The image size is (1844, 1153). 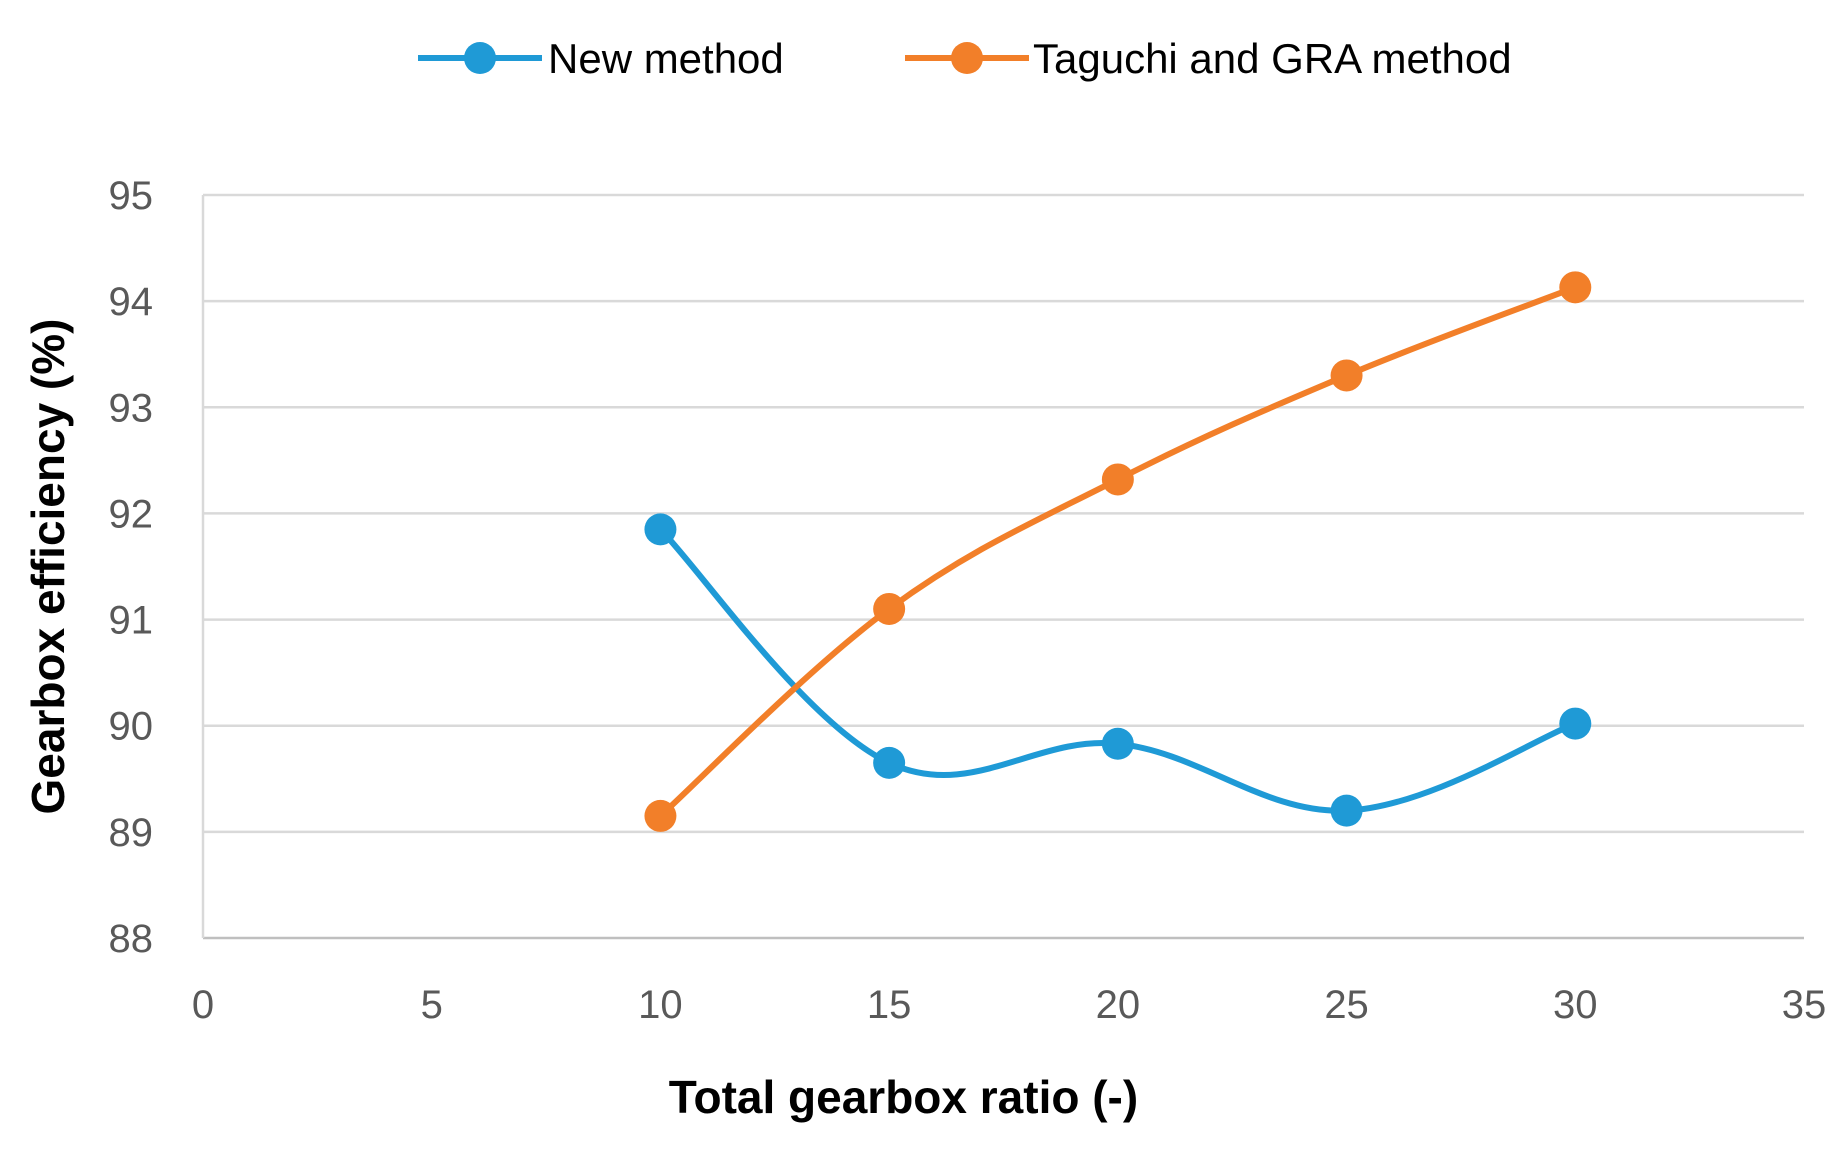 What do you see at coordinates (432, 1005) in the screenshot?
I see `x-tick-label: 5` at bounding box center [432, 1005].